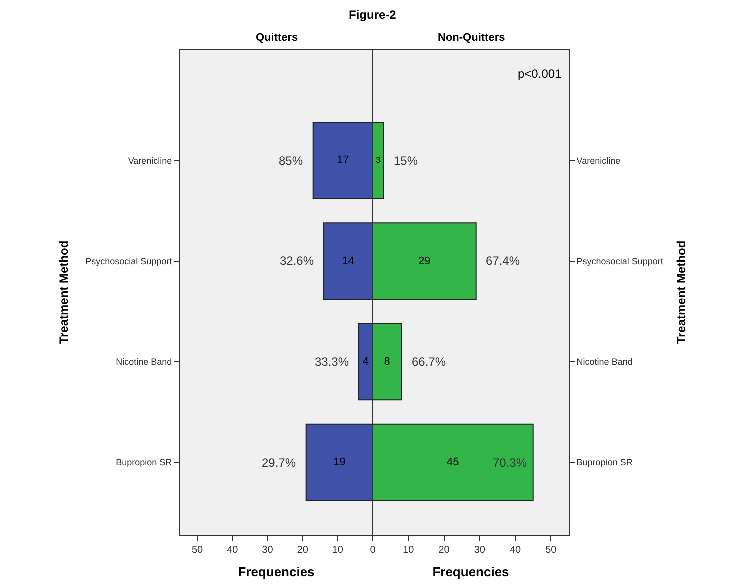  Describe the element at coordinates (373, 550) in the screenshot. I see `x-tick-label: 0` at that location.